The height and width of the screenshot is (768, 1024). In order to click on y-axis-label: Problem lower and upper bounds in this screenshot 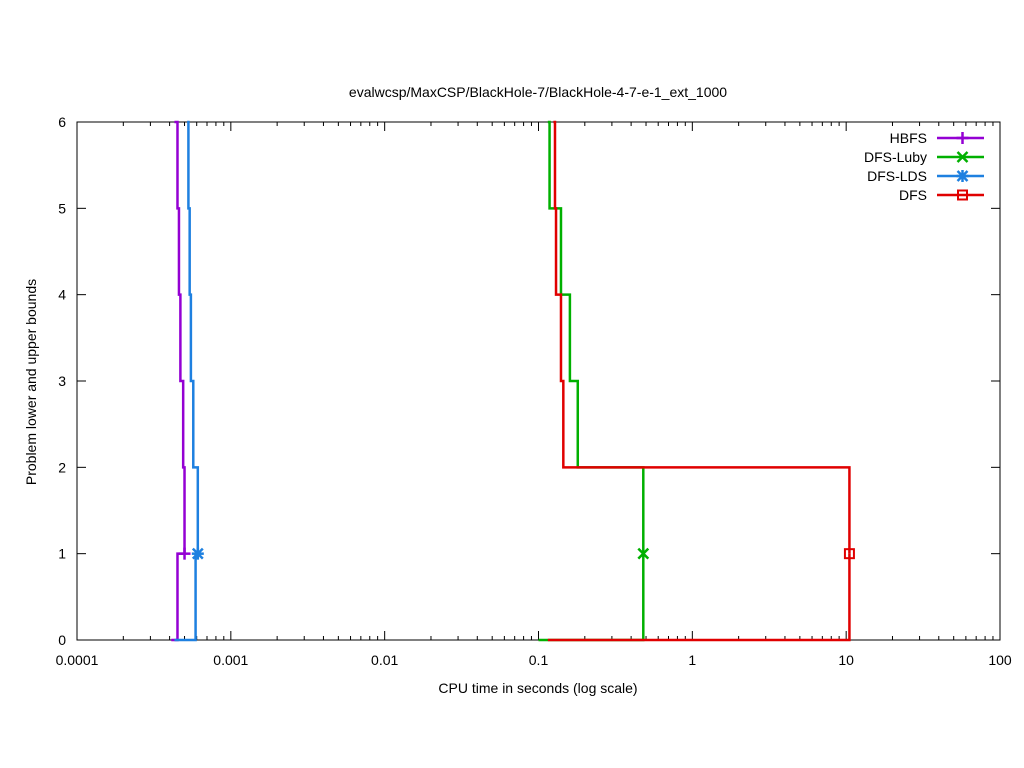, I will do `click(31, 382)`.